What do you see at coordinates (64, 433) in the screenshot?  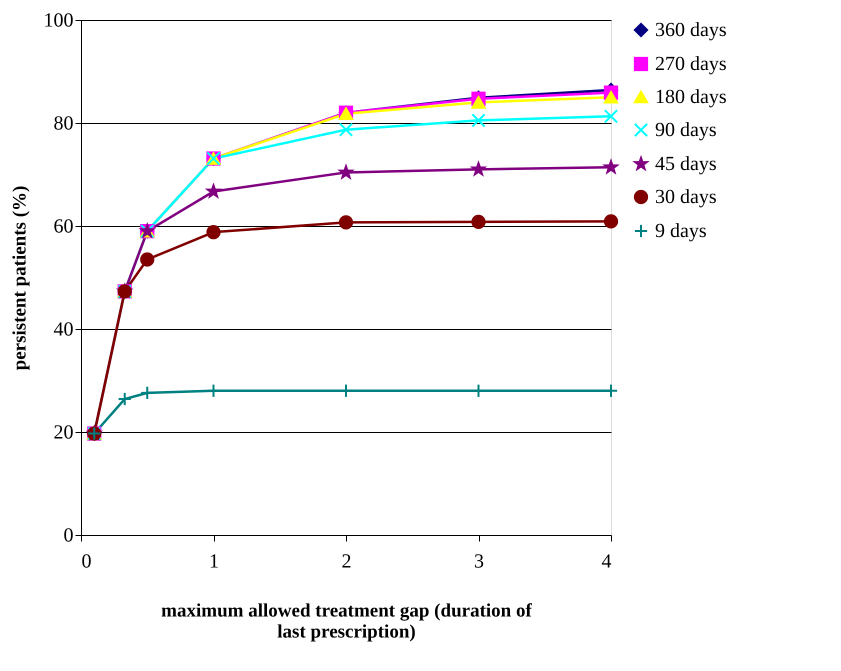 I see `y-tick-label: 20` at bounding box center [64, 433].